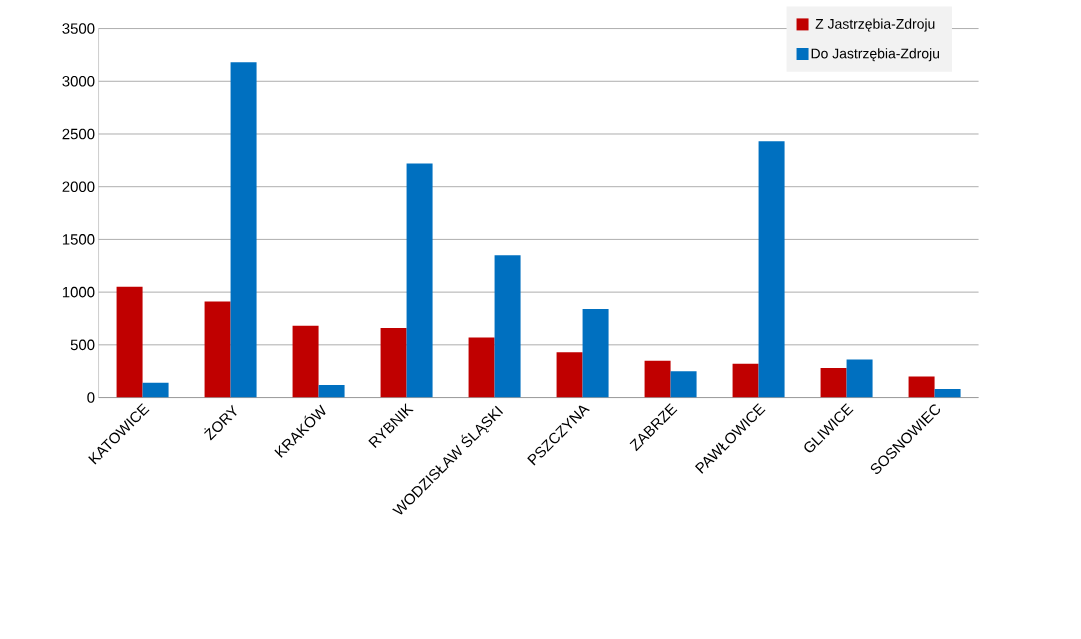  Describe the element at coordinates (78, 81) in the screenshot. I see `y-tick-label: 3000` at that location.